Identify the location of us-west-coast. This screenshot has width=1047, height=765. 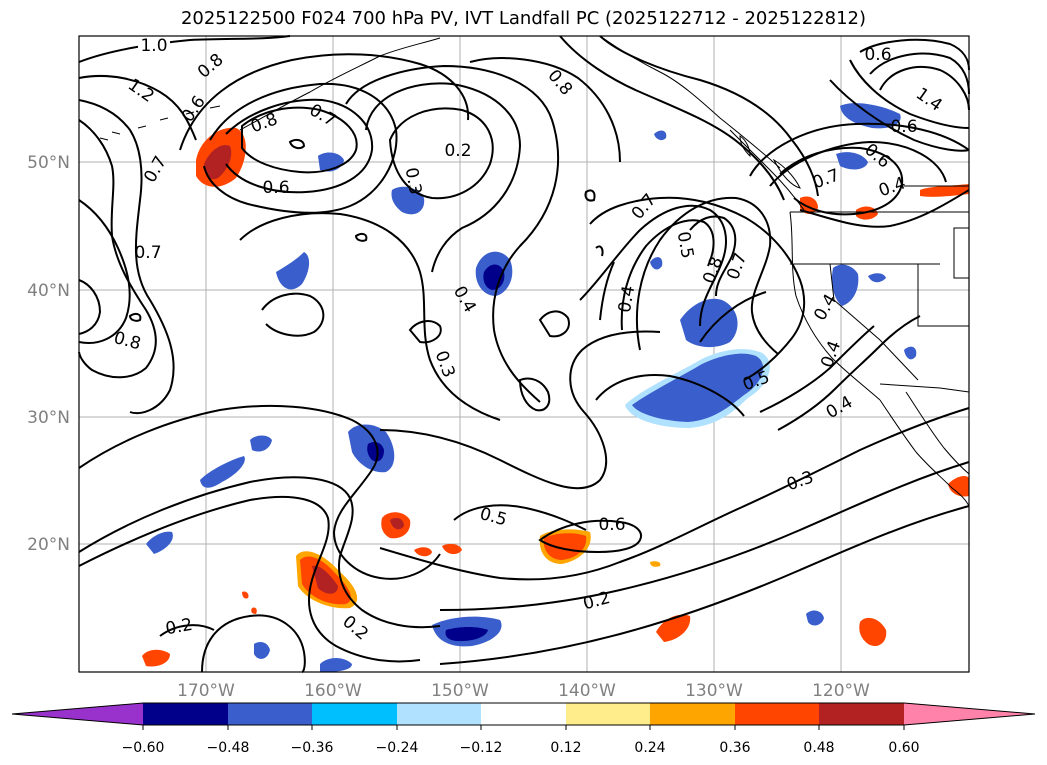
(835, 306).